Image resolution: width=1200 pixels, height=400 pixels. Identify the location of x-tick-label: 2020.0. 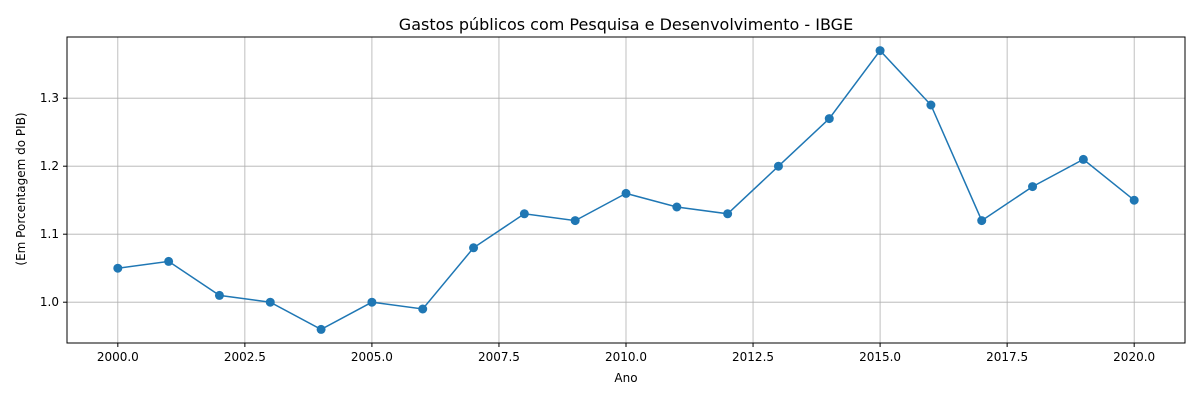
(1134, 357).